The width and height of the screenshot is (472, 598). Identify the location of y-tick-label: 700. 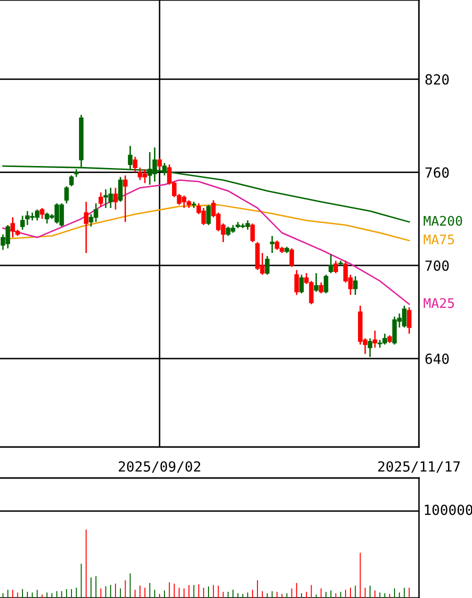
(437, 265).